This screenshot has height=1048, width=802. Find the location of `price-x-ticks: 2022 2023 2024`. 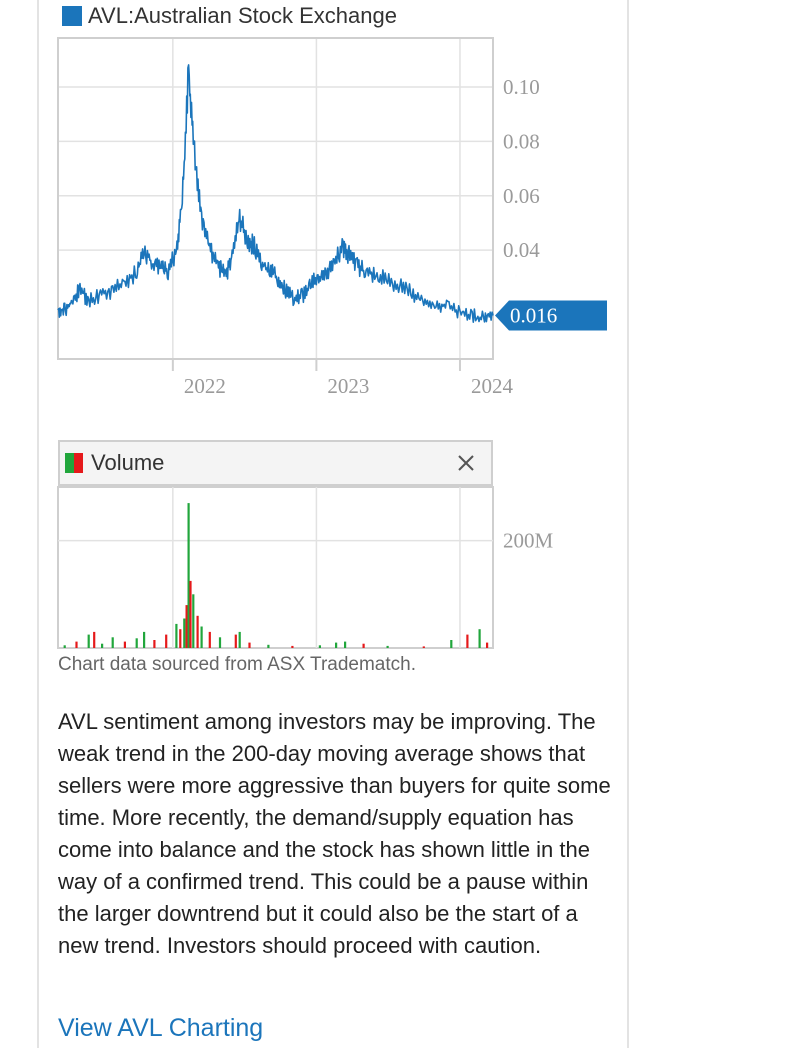

price-x-ticks: 2022 2023 2024 is located at coordinates (342, 378).